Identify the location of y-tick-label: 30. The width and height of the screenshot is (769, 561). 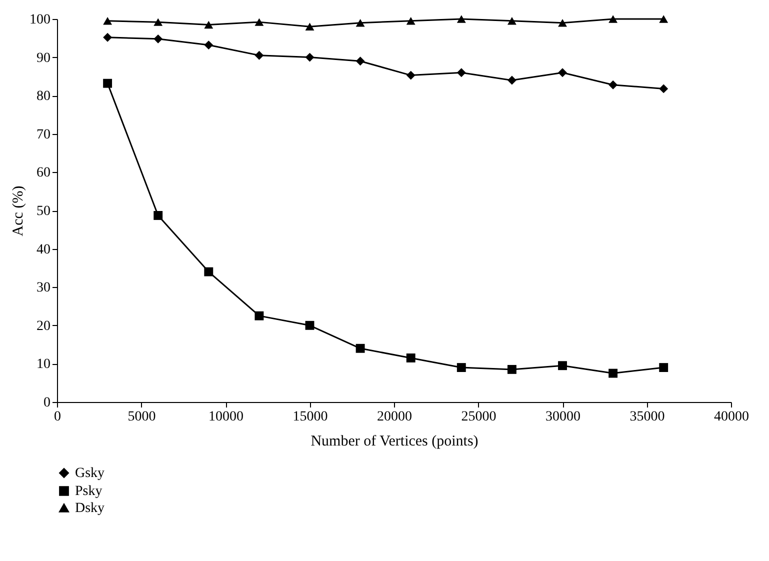
(43, 288).